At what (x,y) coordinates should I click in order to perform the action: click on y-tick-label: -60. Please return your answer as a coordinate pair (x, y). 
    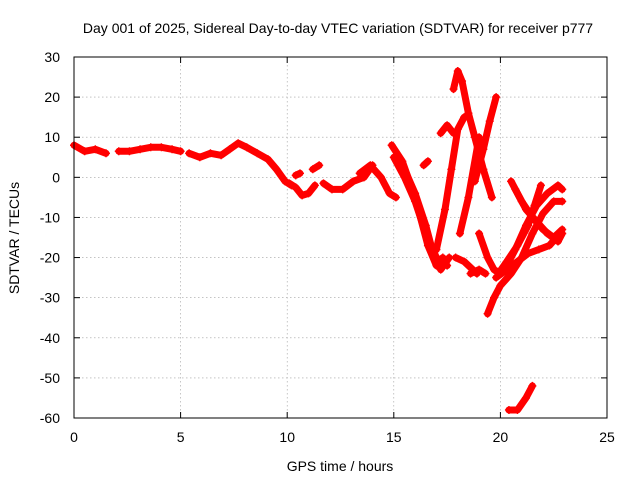
    Looking at the image, I should click on (50, 418).